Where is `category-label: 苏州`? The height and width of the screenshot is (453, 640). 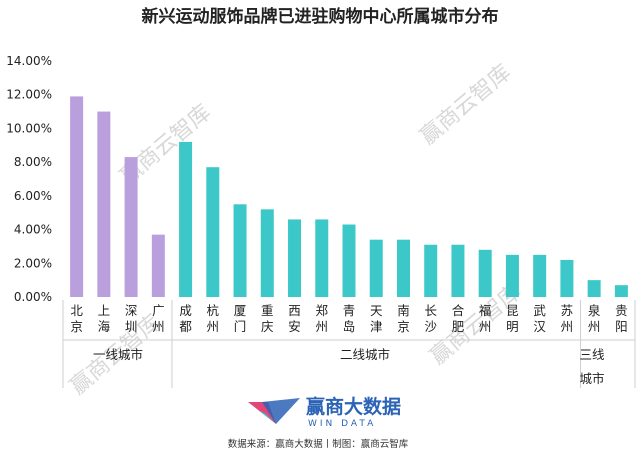
category-label: 苏州 is located at coordinates (567, 318).